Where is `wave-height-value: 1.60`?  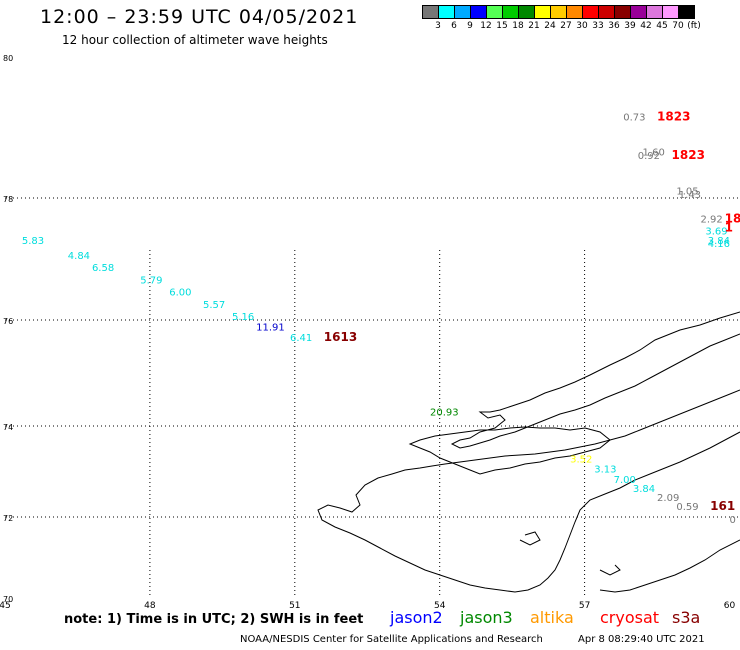 wave-height-value: 1.60 is located at coordinates (654, 153).